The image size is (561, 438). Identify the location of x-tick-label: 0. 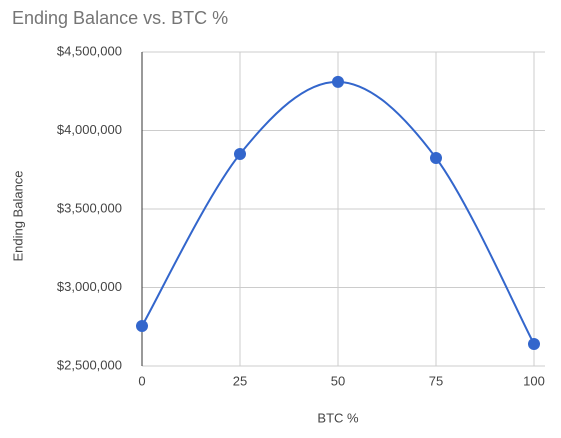
(141, 380).